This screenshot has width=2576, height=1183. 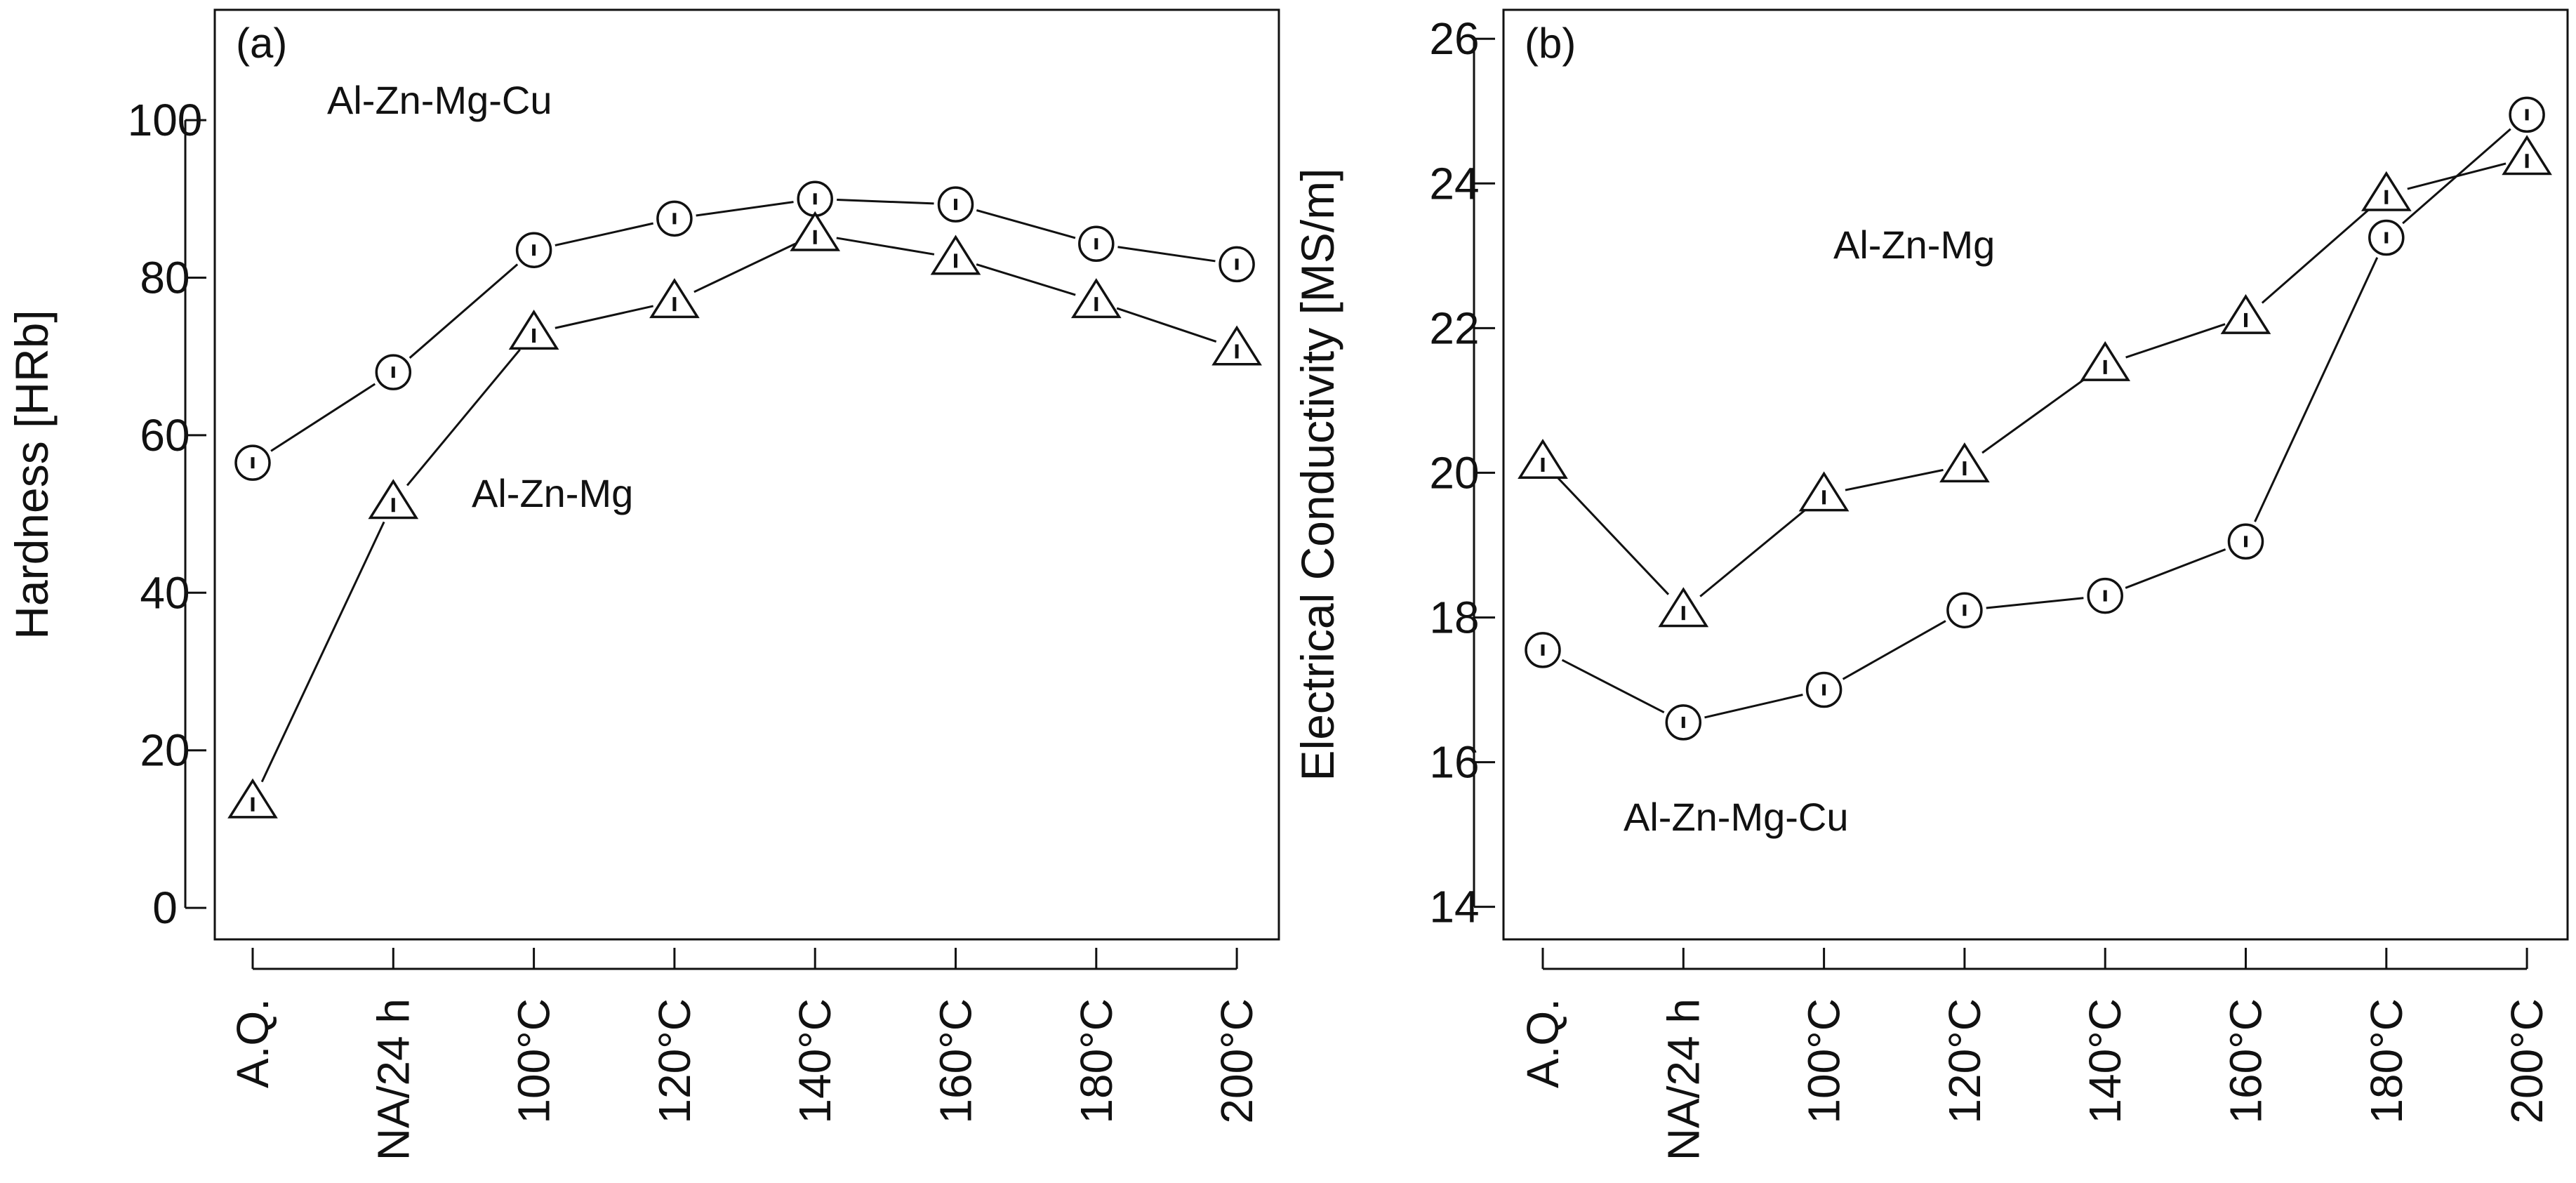 What do you see at coordinates (1454, 907) in the screenshot?
I see `y-tick-label-b-0: 14` at bounding box center [1454, 907].